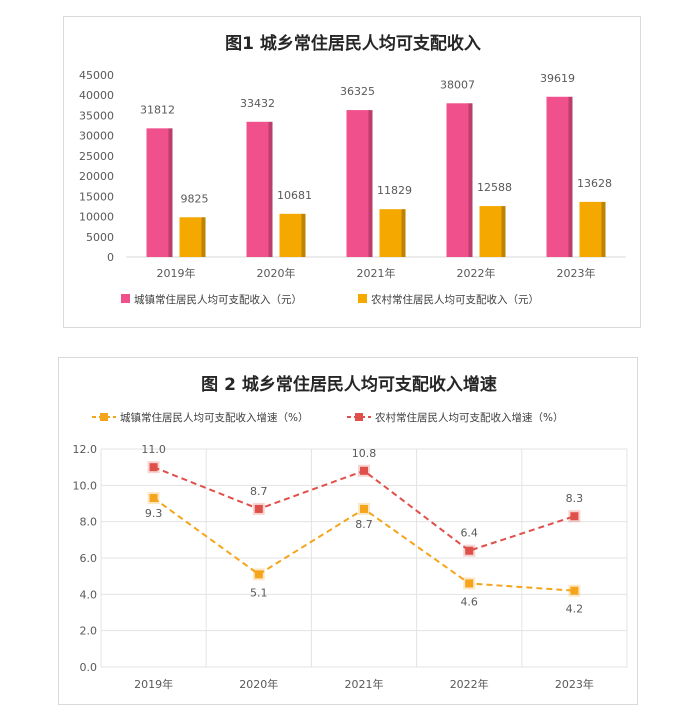  What do you see at coordinates (469, 417) in the screenshot?
I see `legend-label: 农村常住居民人均可支配收入增速（%）` at bounding box center [469, 417].